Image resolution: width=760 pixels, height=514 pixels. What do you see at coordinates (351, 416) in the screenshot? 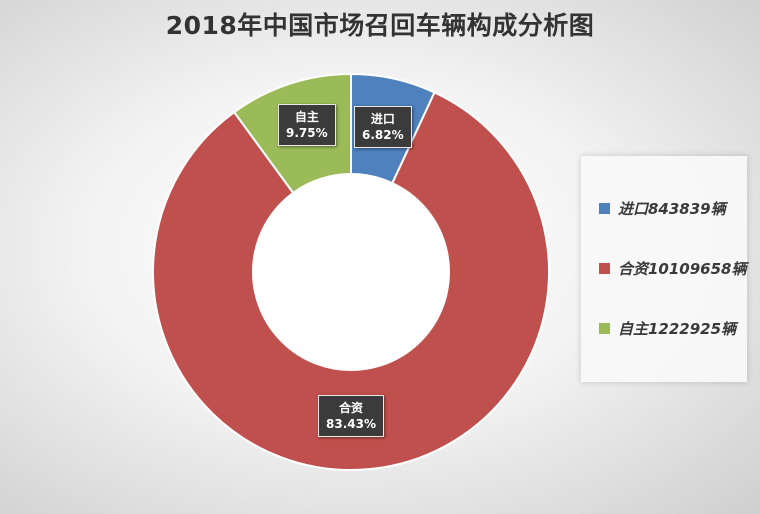
I see `data-label-joint-venture: 合资 83.43%` at bounding box center [351, 416].